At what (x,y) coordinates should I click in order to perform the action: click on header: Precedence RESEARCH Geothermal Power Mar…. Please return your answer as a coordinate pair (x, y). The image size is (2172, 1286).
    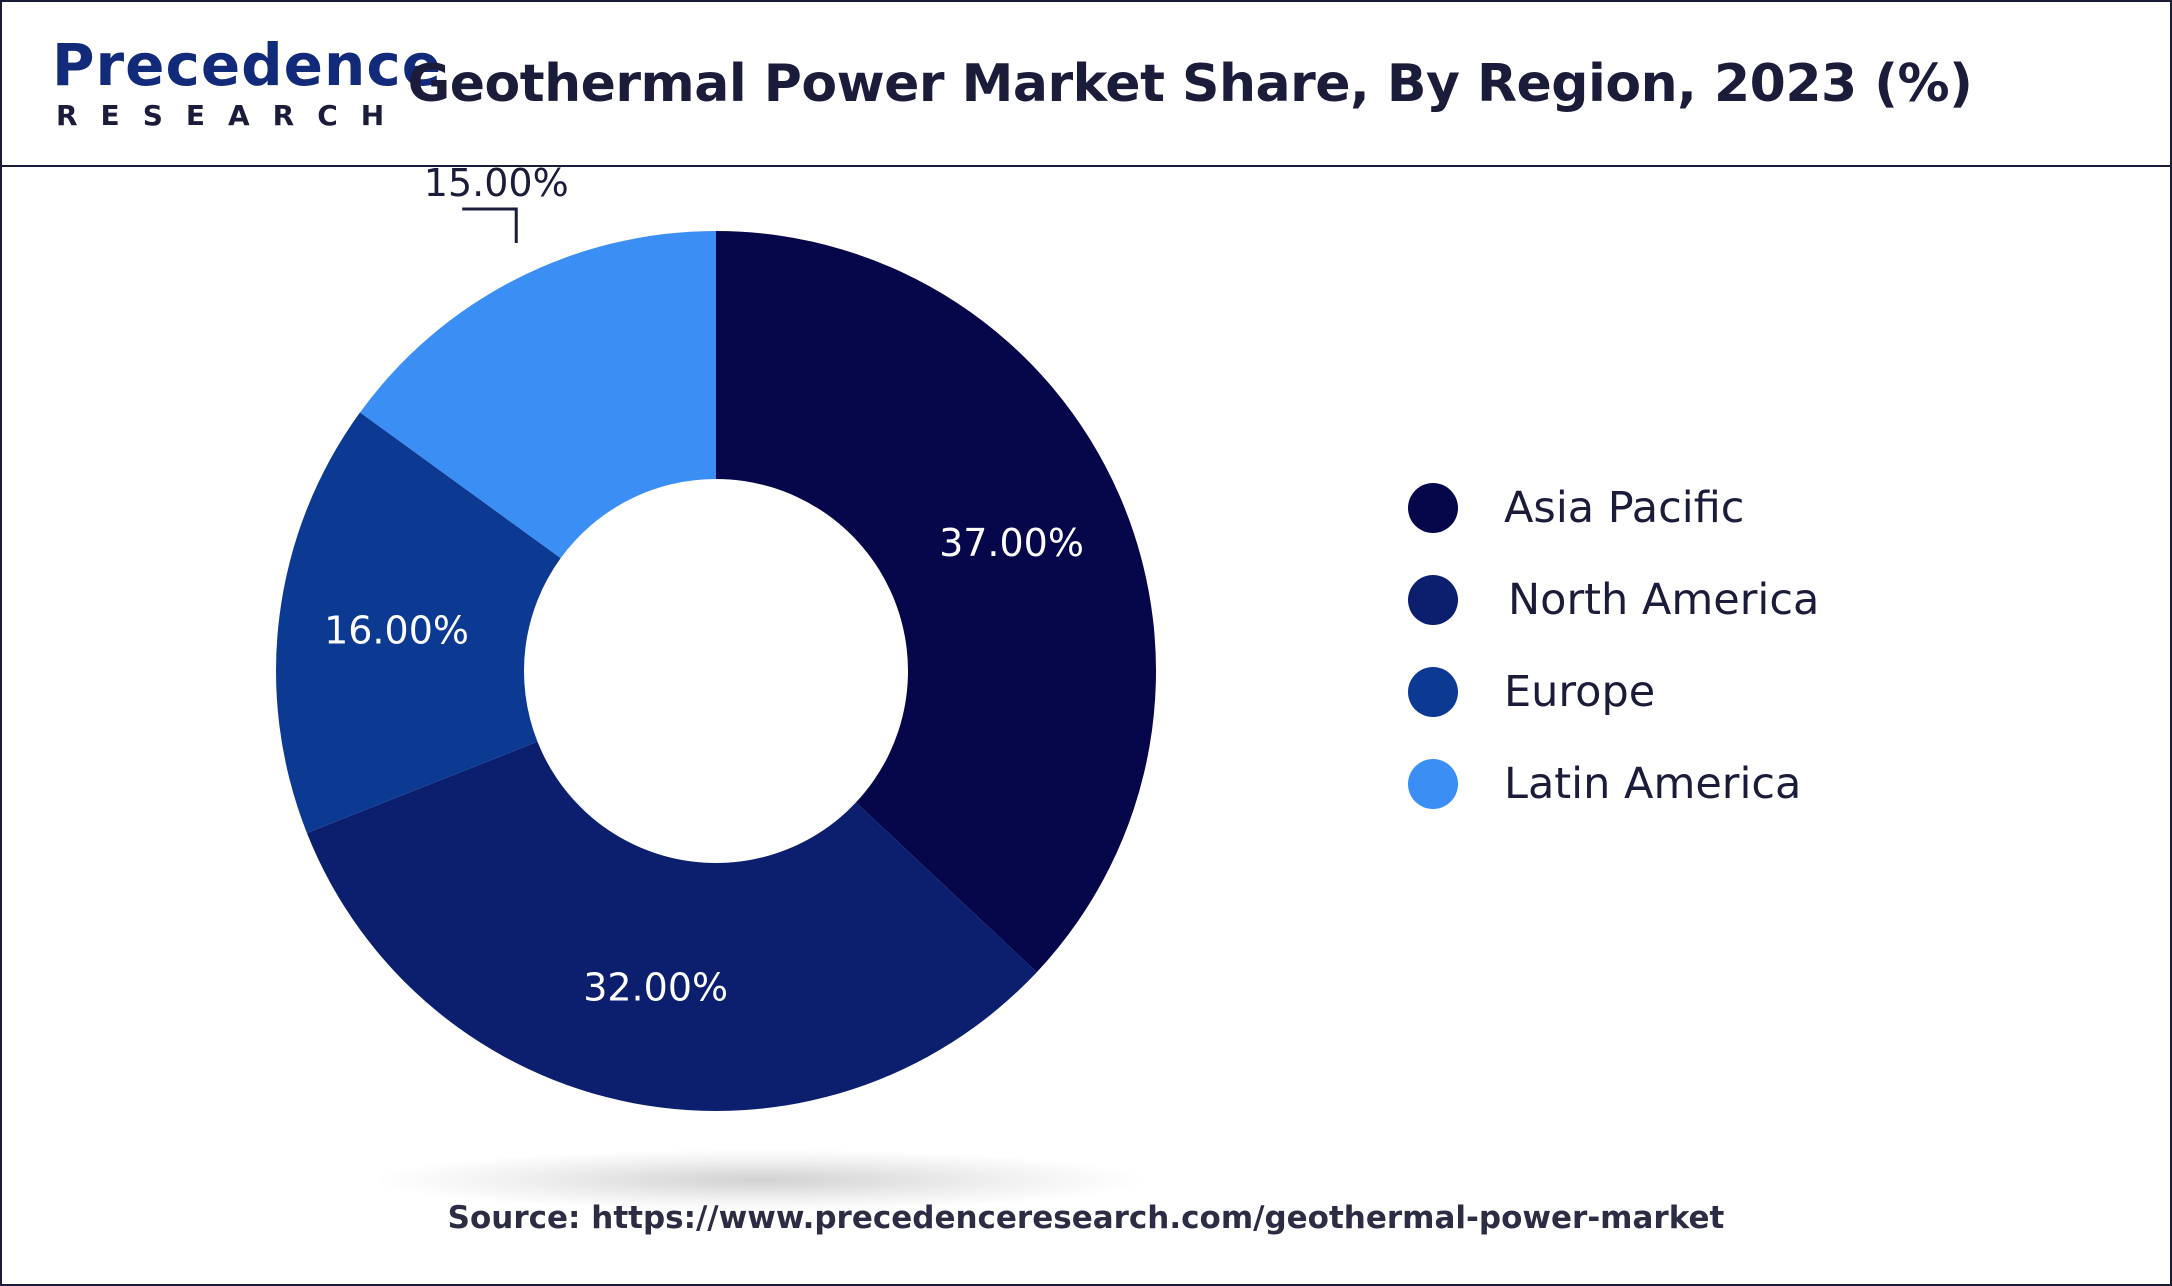
    Looking at the image, I should click on (1086, 83).